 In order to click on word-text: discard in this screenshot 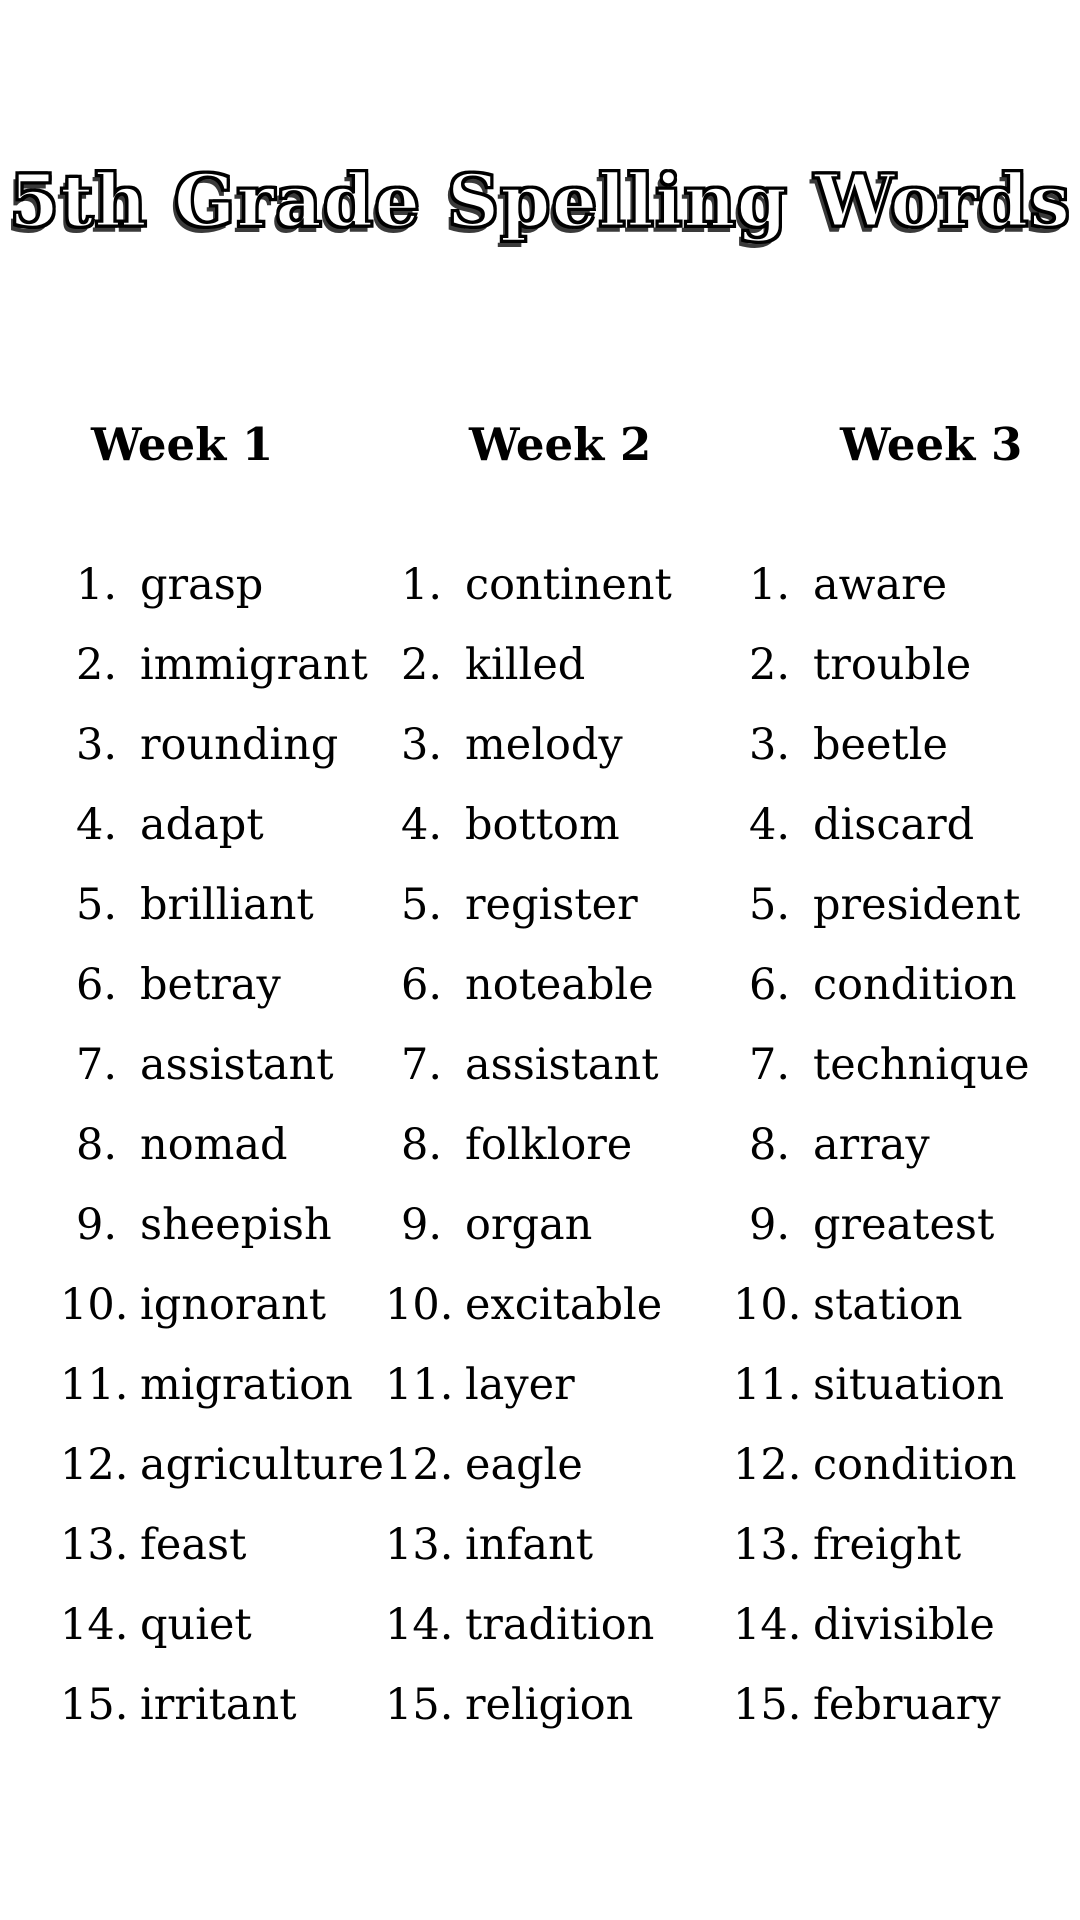, I will do `click(894, 825)`.